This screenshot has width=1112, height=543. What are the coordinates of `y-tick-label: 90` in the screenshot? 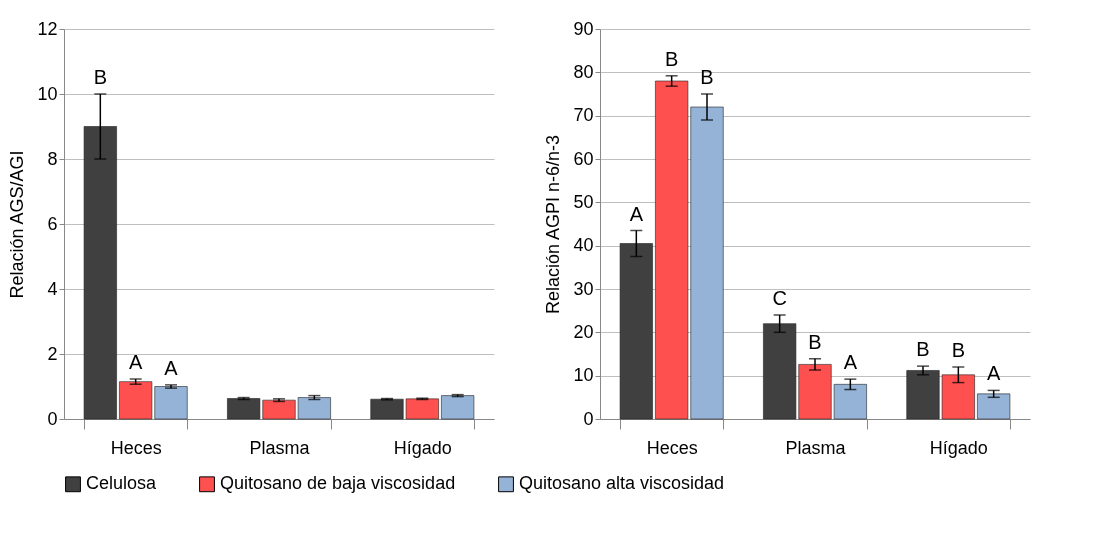 It's located at (583, 28).